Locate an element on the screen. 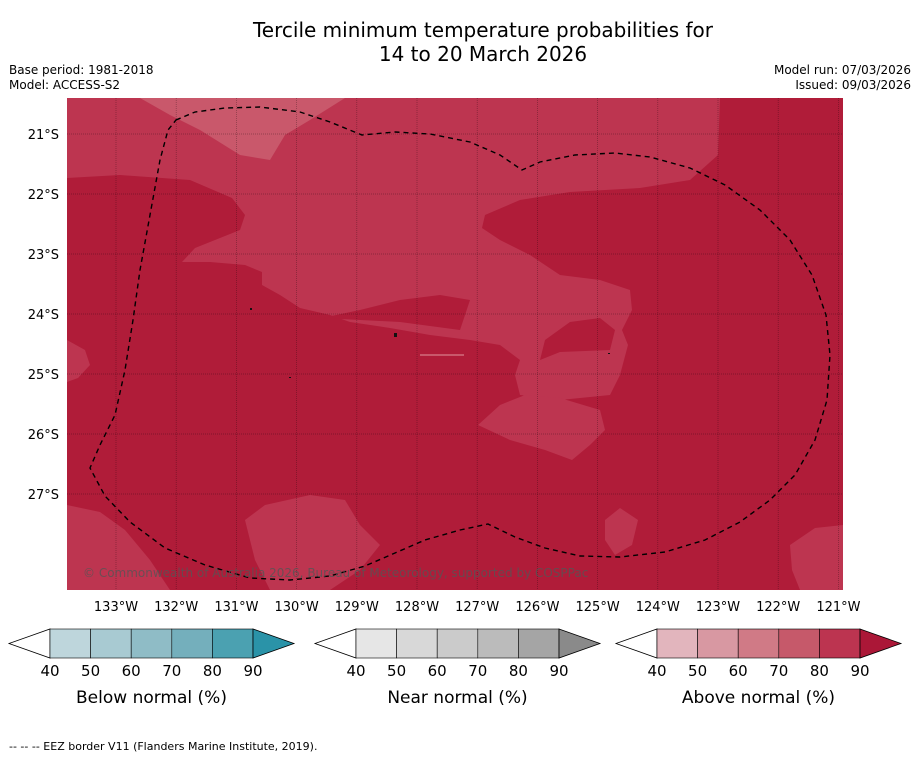 The height and width of the screenshot is (758, 919). lon-tick-label: 131°W is located at coordinates (236, 607).